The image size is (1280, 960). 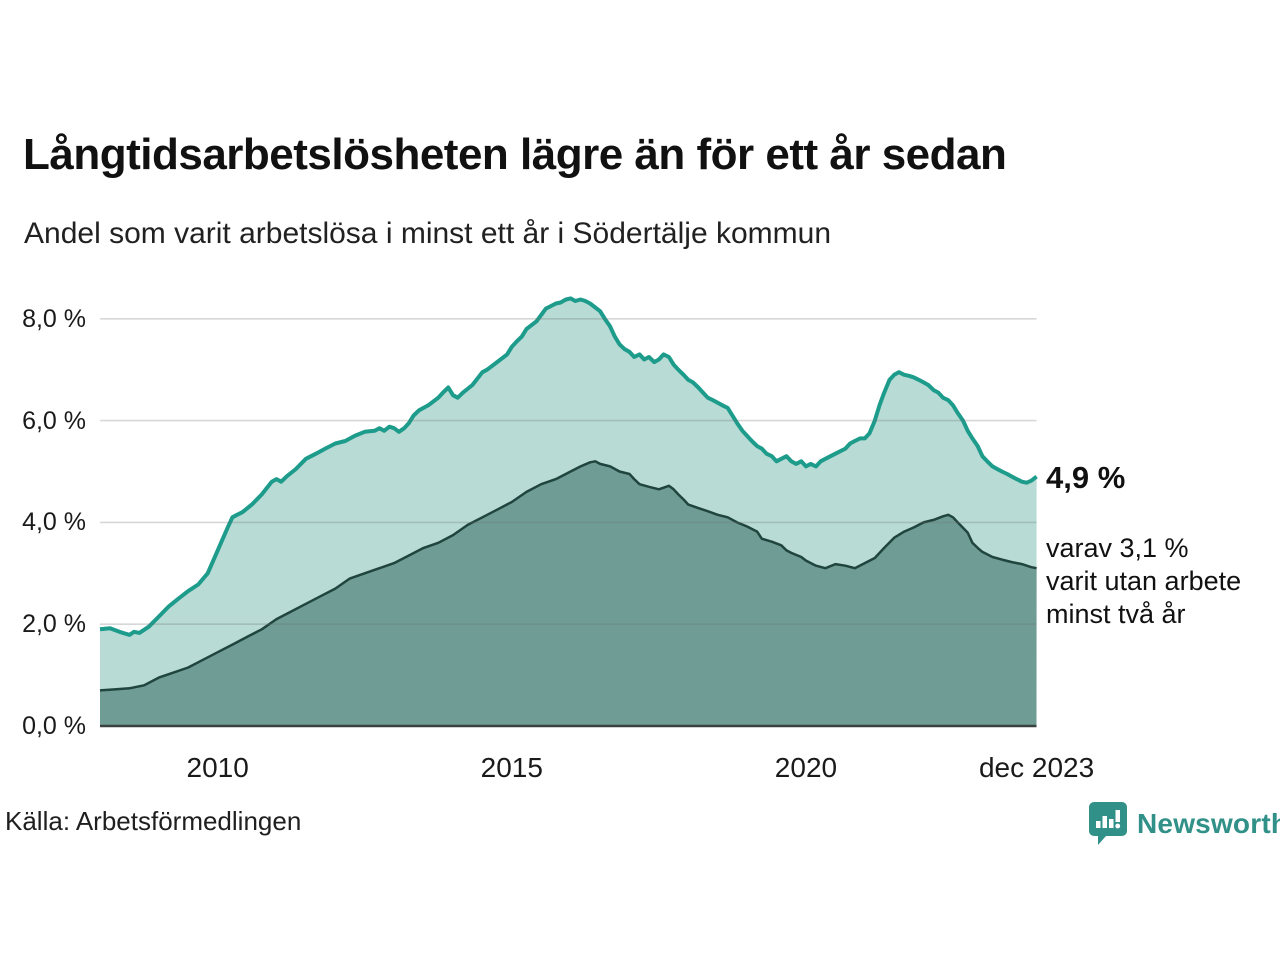 What do you see at coordinates (511, 767) in the screenshot?
I see `x-tick-label: 2015` at bounding box center [511, 767].